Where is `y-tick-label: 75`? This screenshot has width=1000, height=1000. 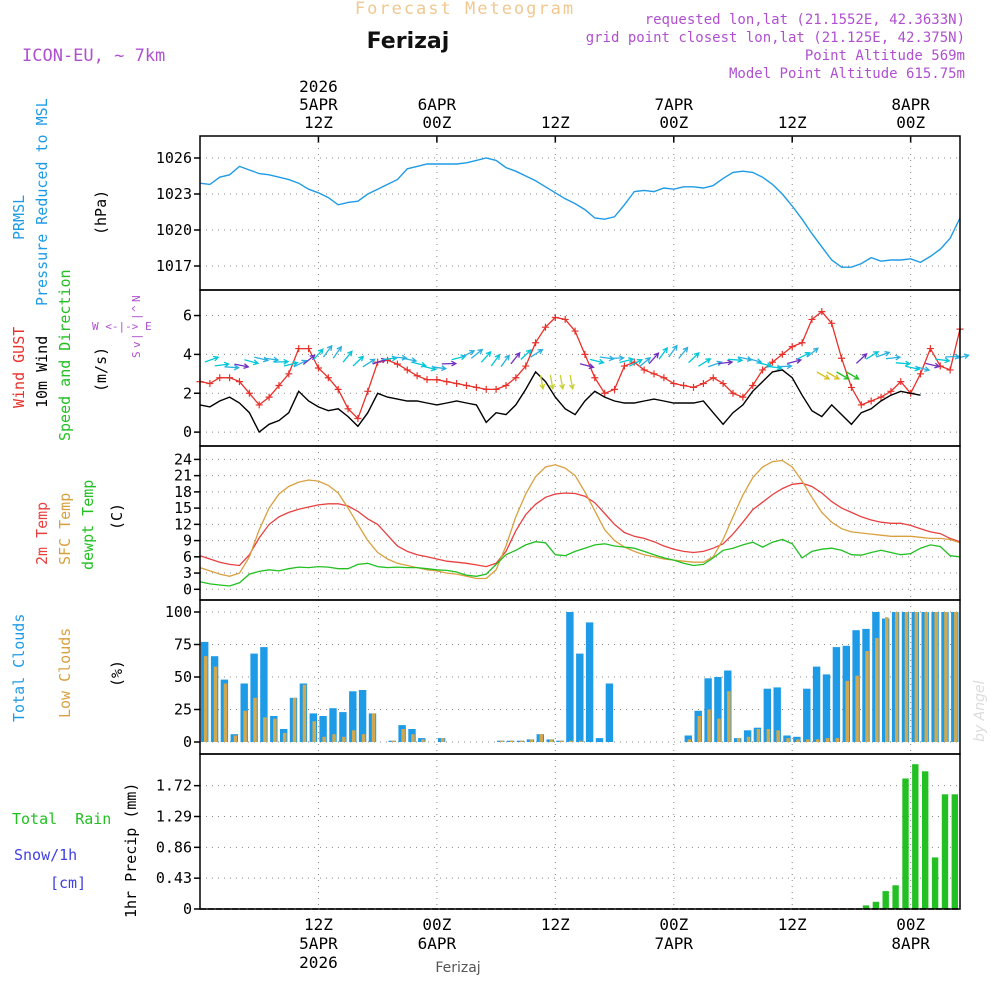
y-tick-label: 75 is located at coordinates (183, 645).